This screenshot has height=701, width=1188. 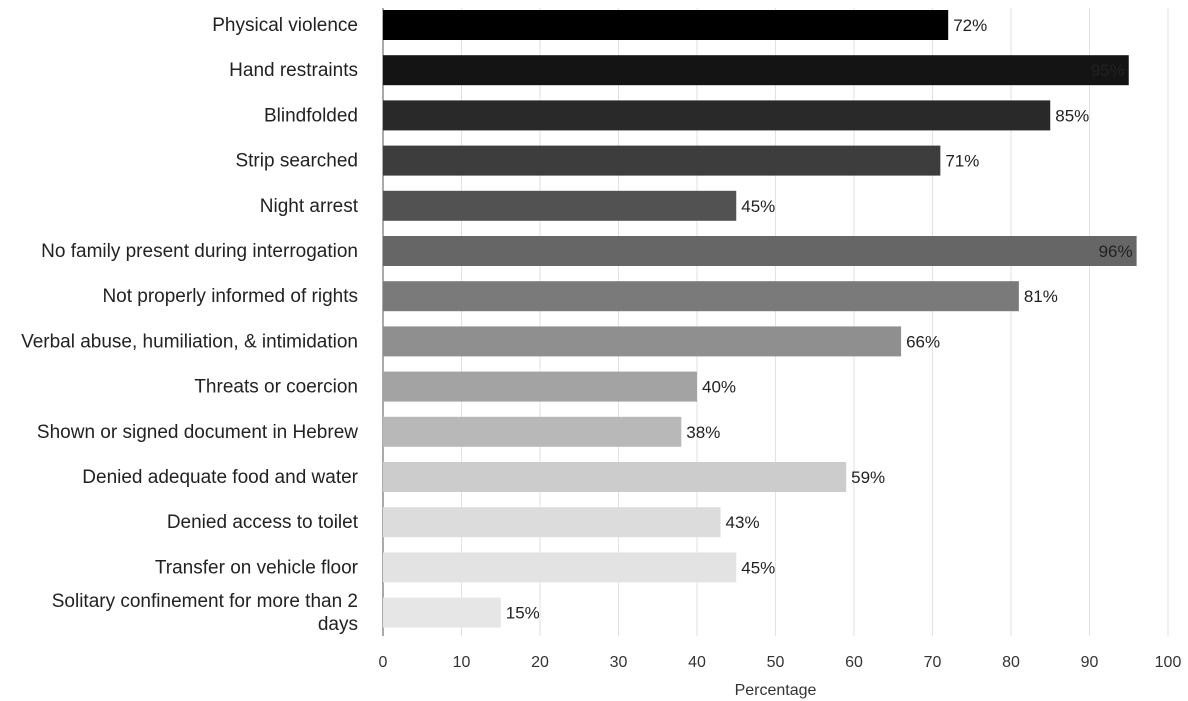 I want to click on category-label: Denied access to toilet, so click(x=263, y=522).